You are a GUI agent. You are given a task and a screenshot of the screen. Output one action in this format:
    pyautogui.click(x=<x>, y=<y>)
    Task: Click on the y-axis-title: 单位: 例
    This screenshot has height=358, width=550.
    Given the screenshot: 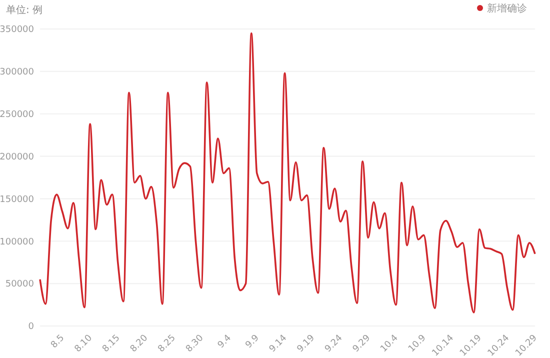 What is the action you would take?
    pyautogui.click(x=24, y=10)
    